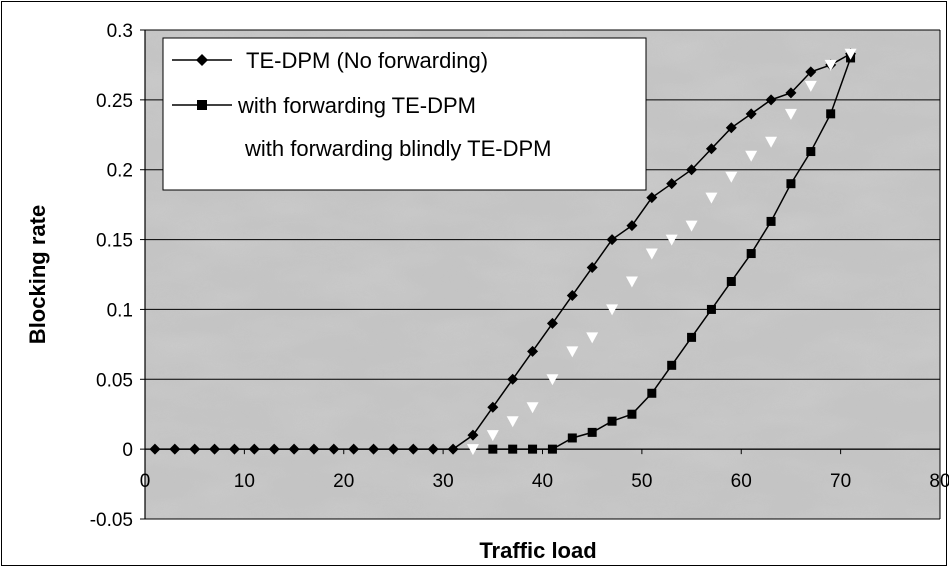  What do you see at coordinates (840, 481) in the screenshot?
I see `x-tick-label-7: 70` at bounding box center [840, 481].